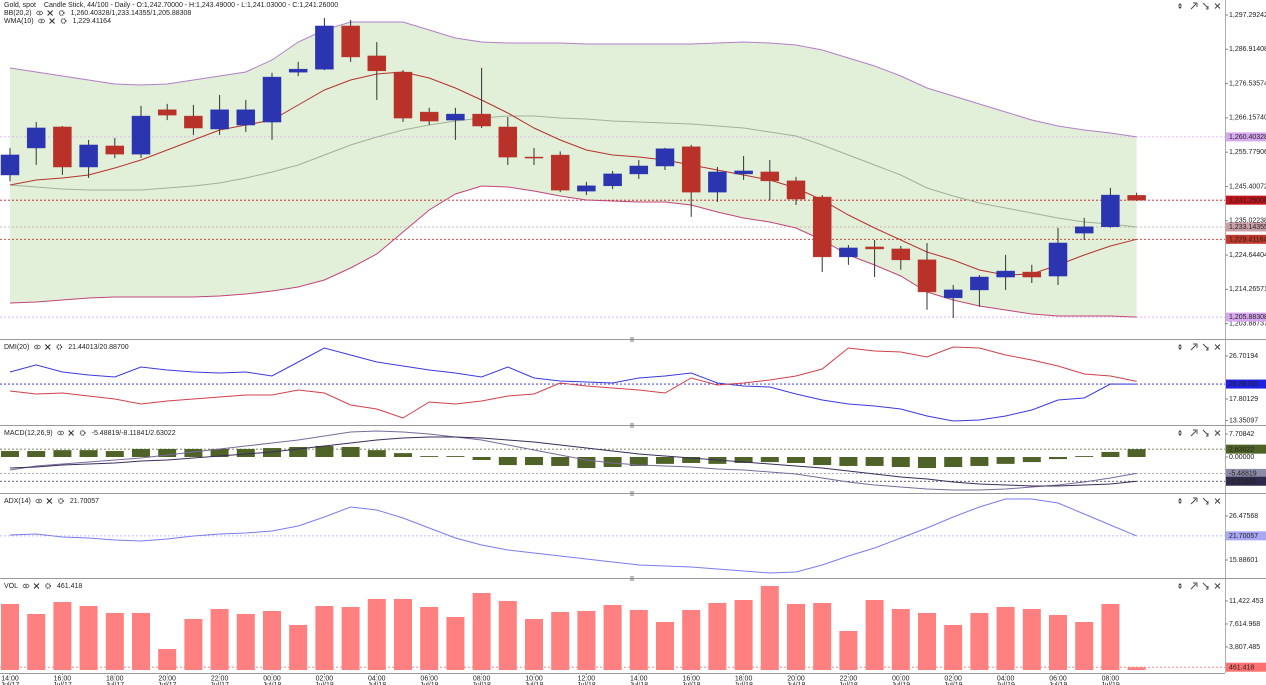 This screenshot has width=1266, height=685. Describe the element at coordinates (587, 678) in the screenshot. I see `x-tick-label: 12:00` at that location.